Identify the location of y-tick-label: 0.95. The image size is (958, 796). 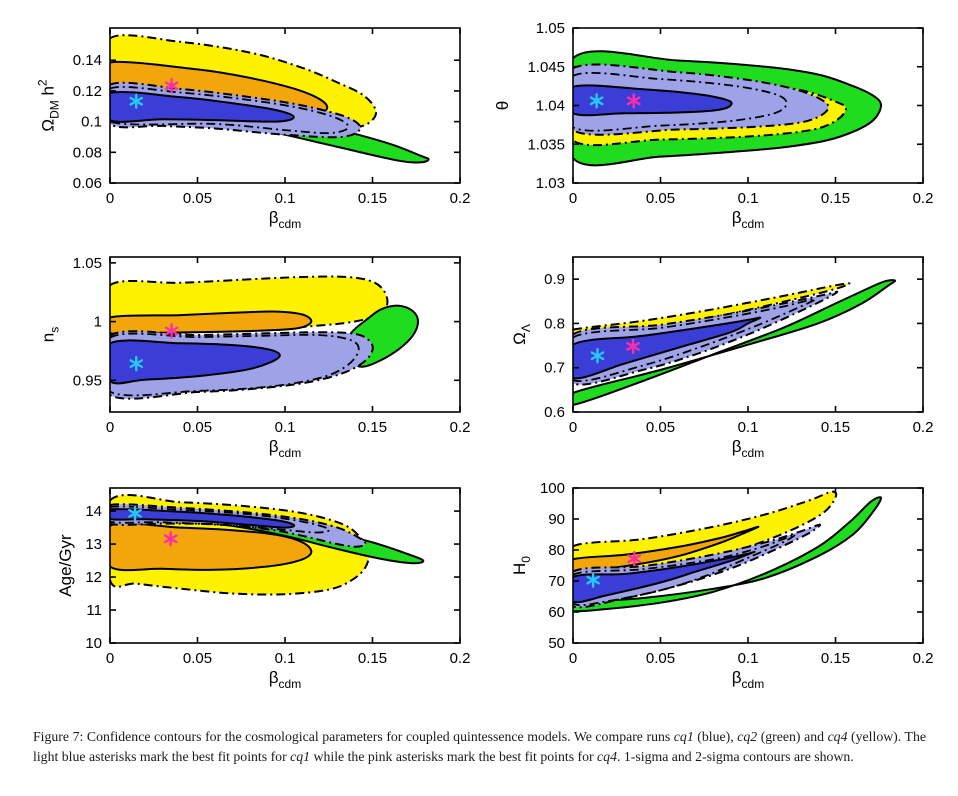
(87, 380).